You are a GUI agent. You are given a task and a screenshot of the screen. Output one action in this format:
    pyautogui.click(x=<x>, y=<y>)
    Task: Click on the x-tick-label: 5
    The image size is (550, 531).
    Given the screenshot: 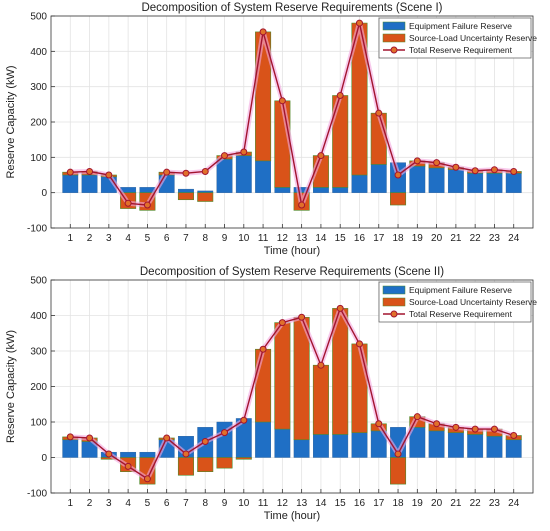 What is the action you would take?
    pyautogui.click(x=148, y=238)
    